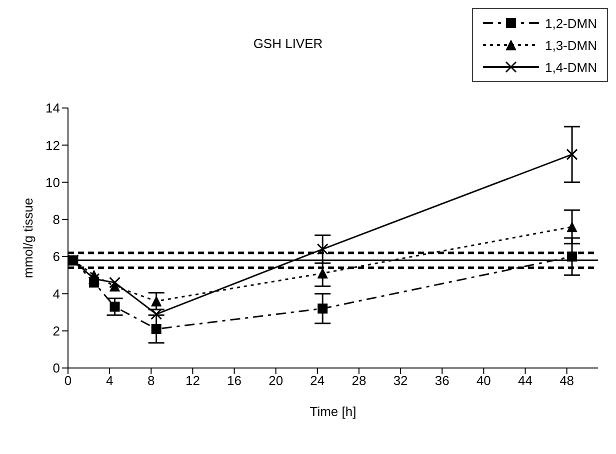 This screenshot has height=454, width=616. What do you see at coordinates (317, 380) in the screenshot?
I see `x-tick-label: 24` at bounding box center [317, 380].